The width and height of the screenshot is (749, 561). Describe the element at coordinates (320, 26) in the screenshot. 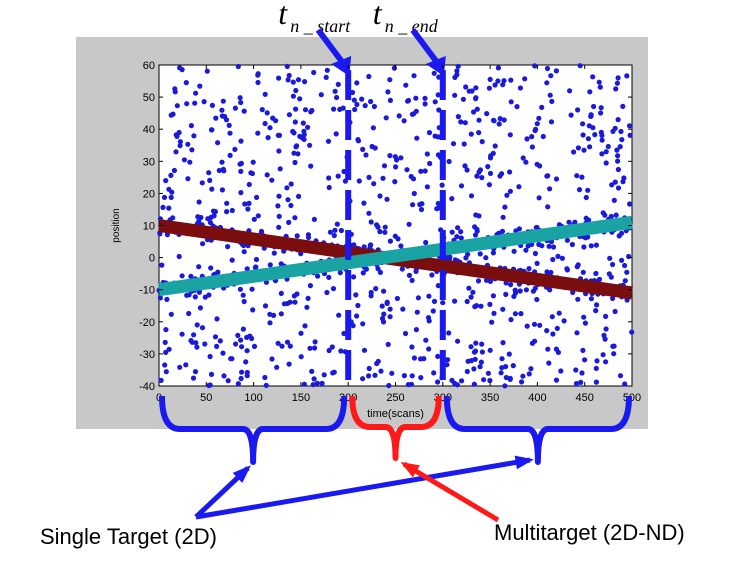

I see `time-marker-sublabel-1: n _ start` at that location.